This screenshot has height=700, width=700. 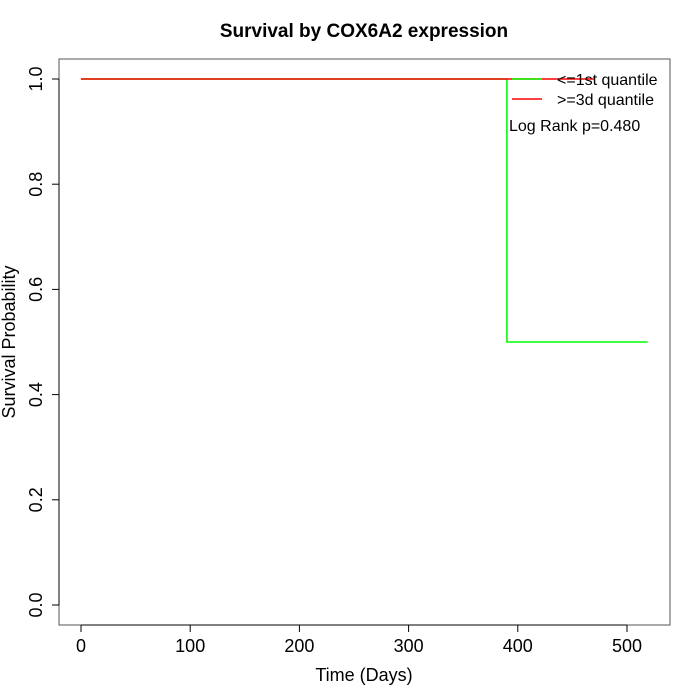 I want to click on y-tick-label: 0.0, so click(x=36, y=604).